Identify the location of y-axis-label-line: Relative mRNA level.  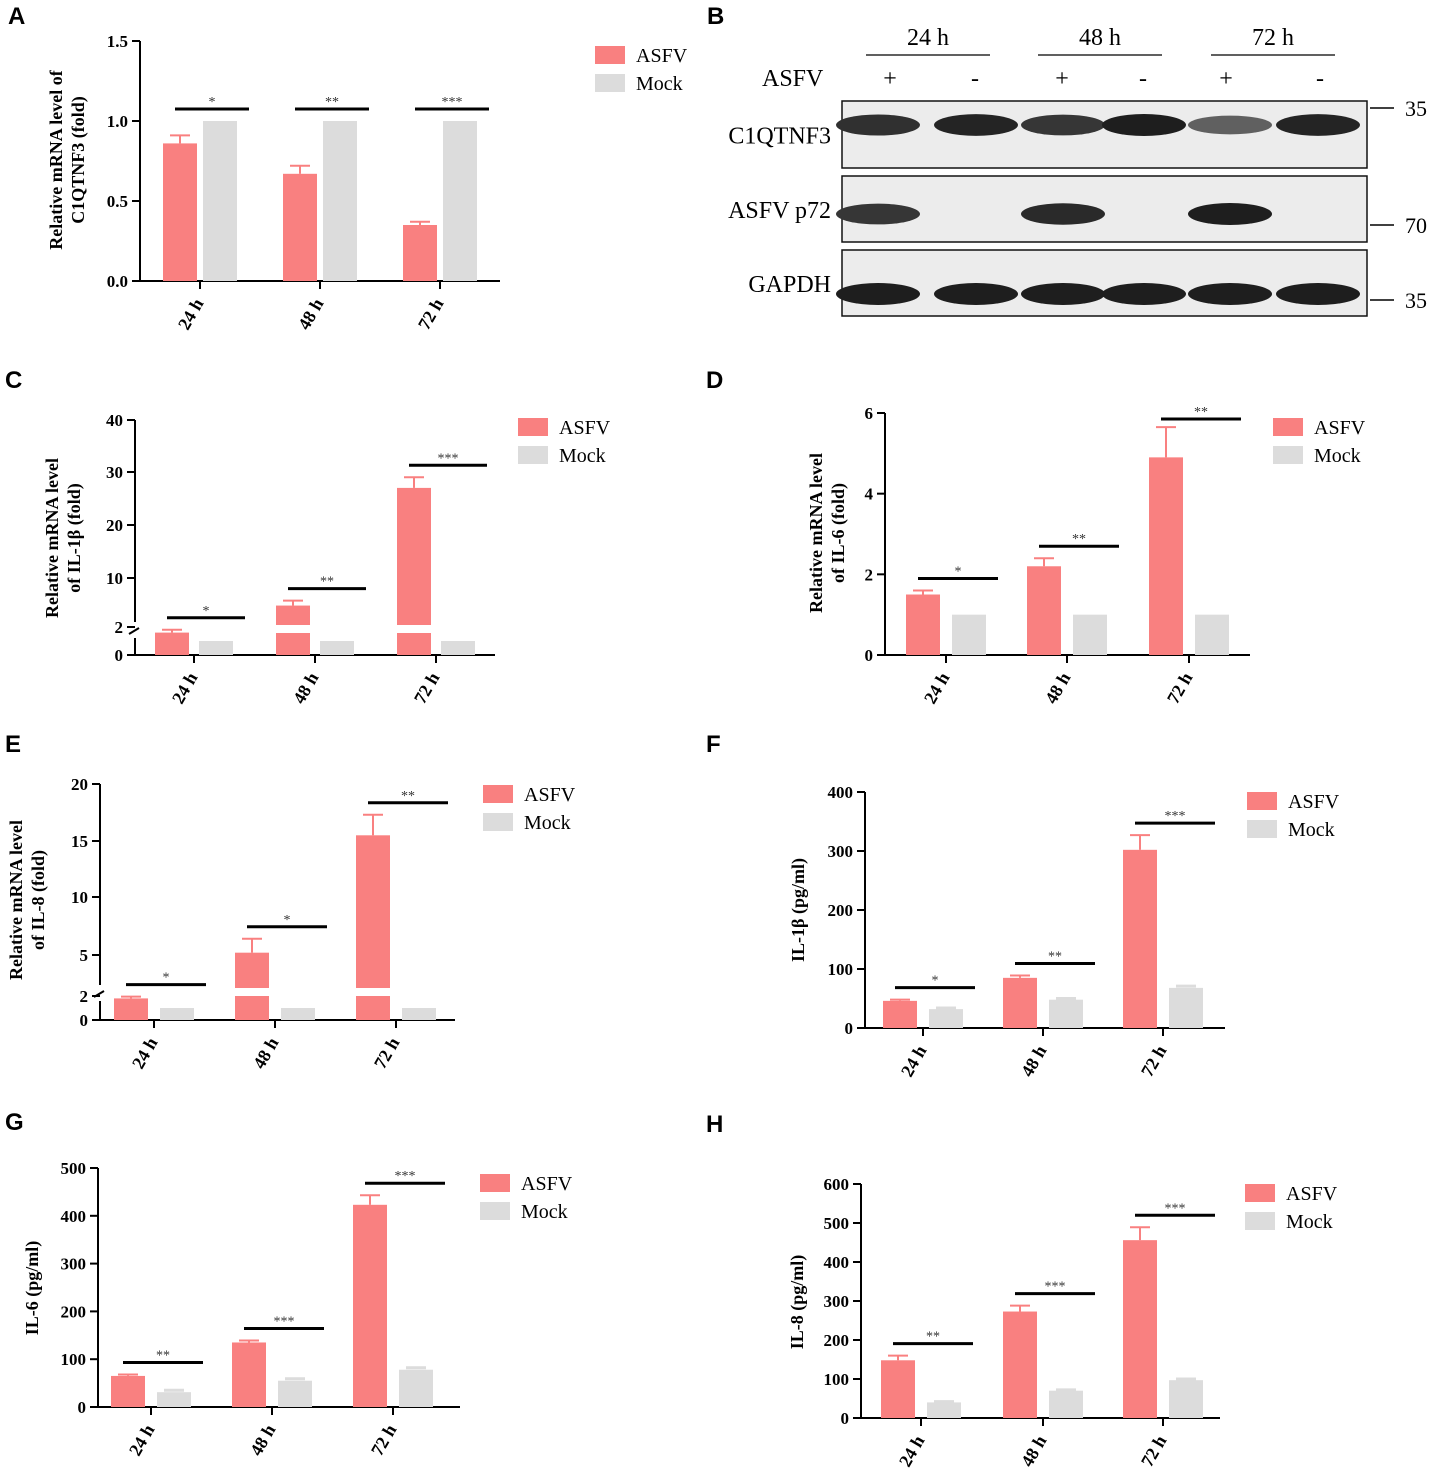
(52, 538).